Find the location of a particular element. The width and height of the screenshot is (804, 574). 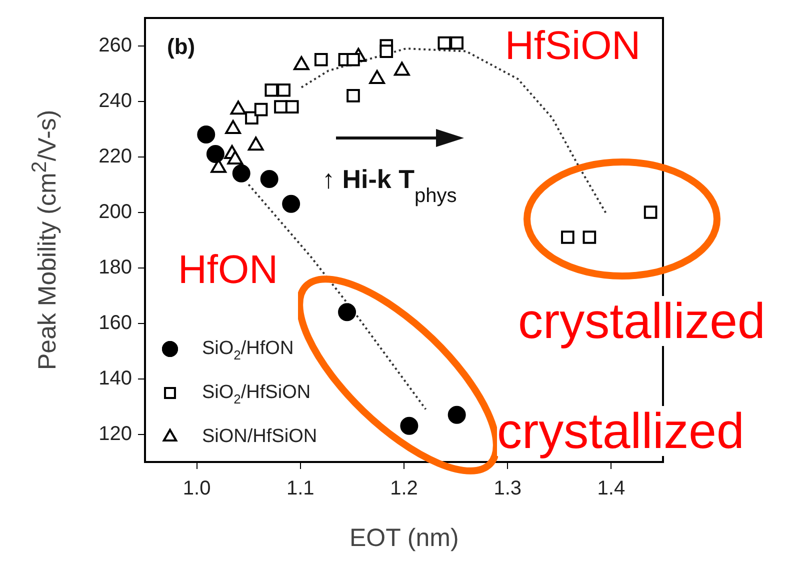

y-tick-label: 240 is located at coordinates (115, 101).